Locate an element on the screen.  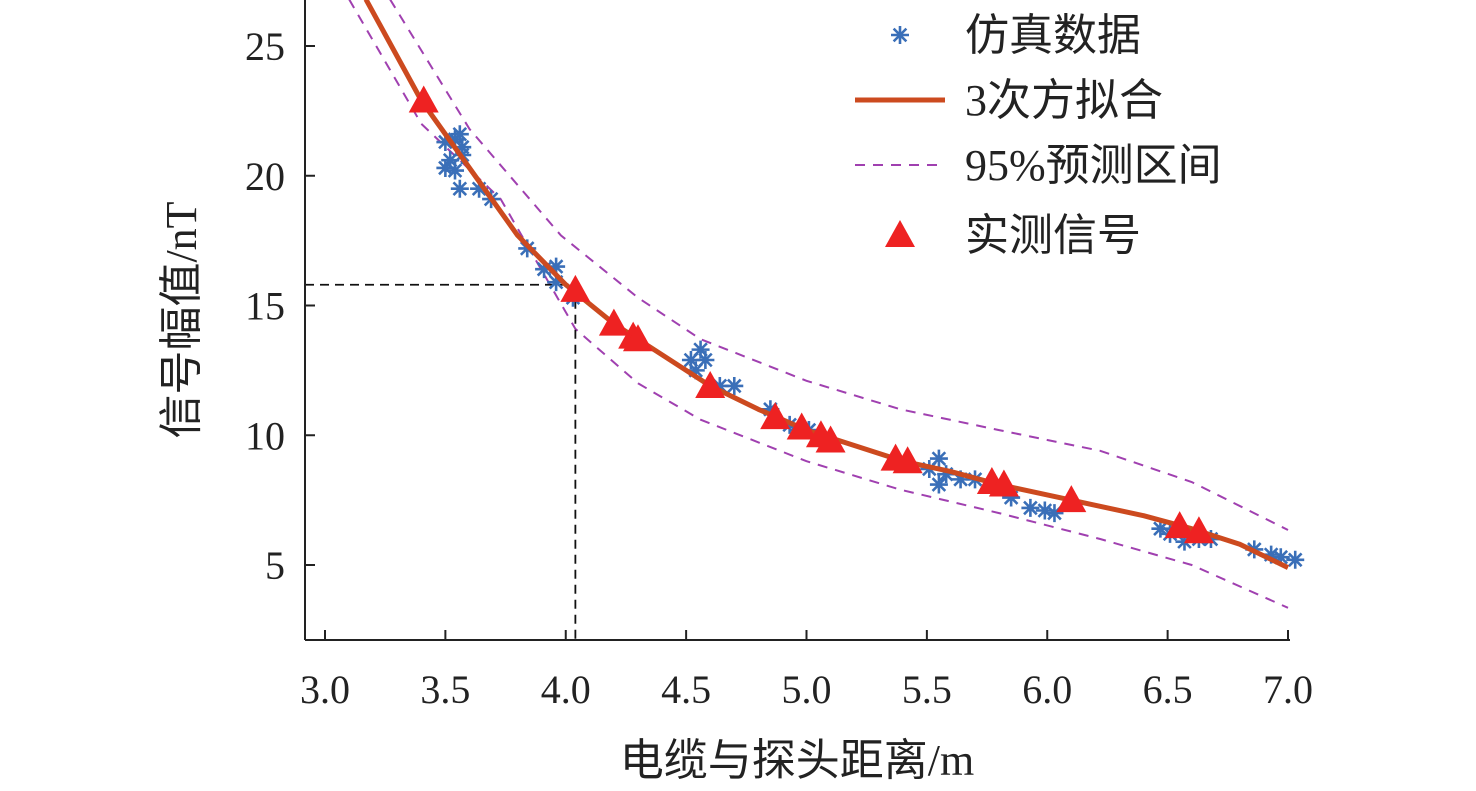
x-tick-label: 7.0 is located at coordinates (1288, 689).